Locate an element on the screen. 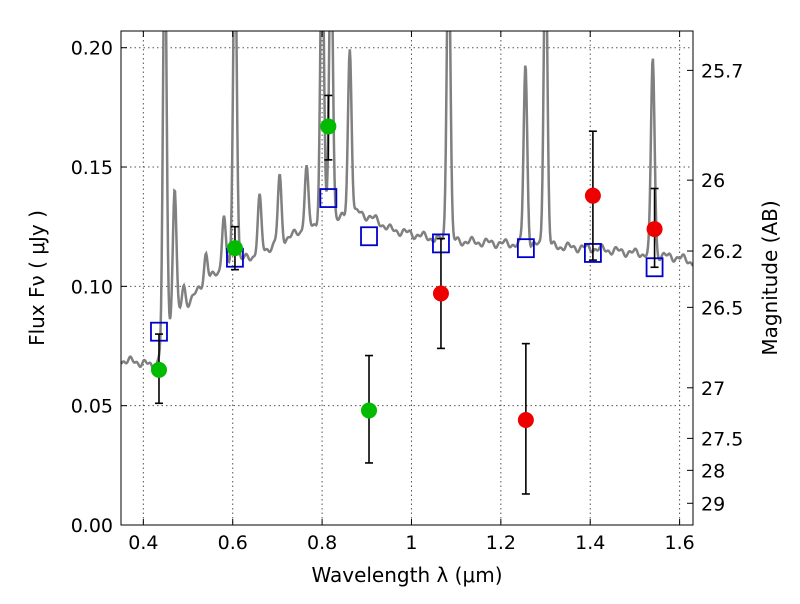 The width and height of the screenshot is (800, 604). y-tick-label: 0.15 is located at coordinates (92, 168).